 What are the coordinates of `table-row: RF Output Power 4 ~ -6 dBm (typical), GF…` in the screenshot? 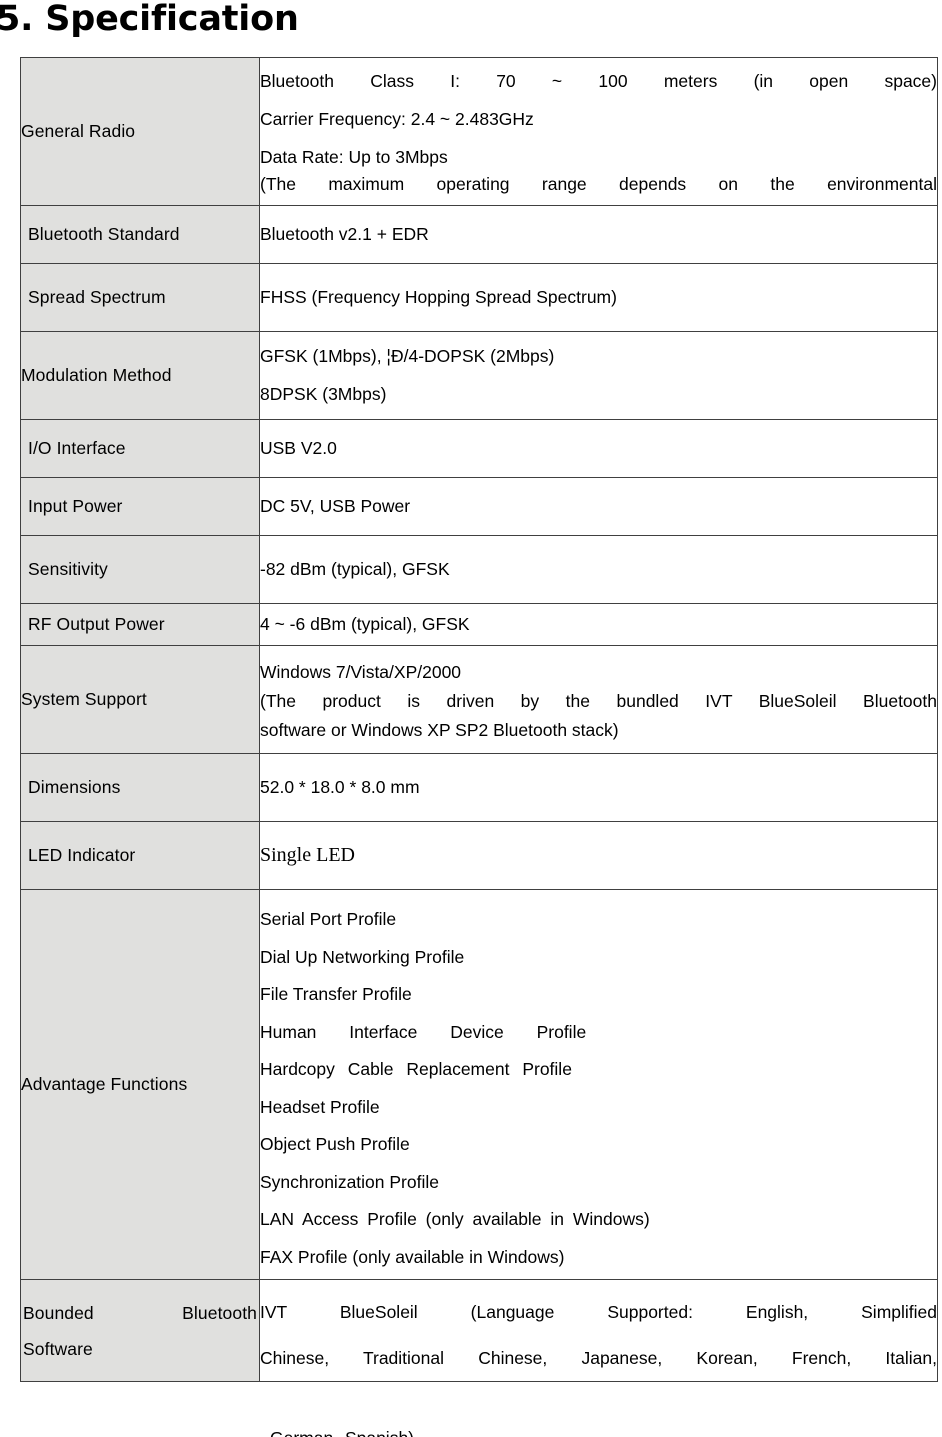 It's located at (479, 624).